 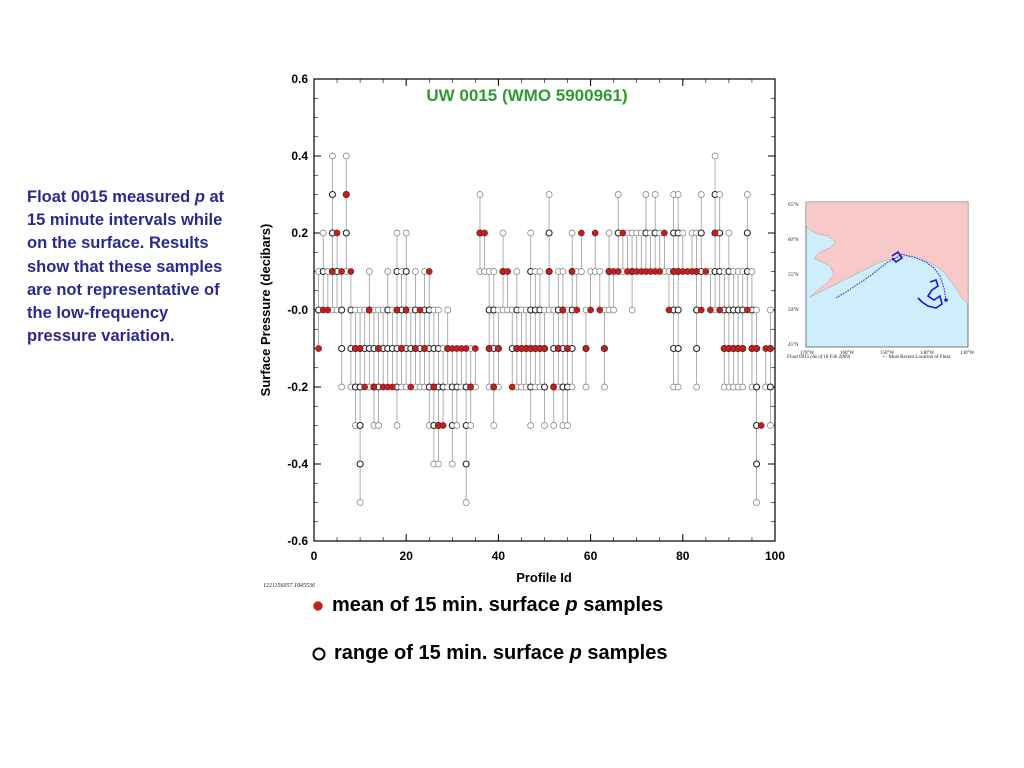 I want to click on map-caption-left: Float 0015 (As of 18 Feb 2009), so click(x=819, y=357).